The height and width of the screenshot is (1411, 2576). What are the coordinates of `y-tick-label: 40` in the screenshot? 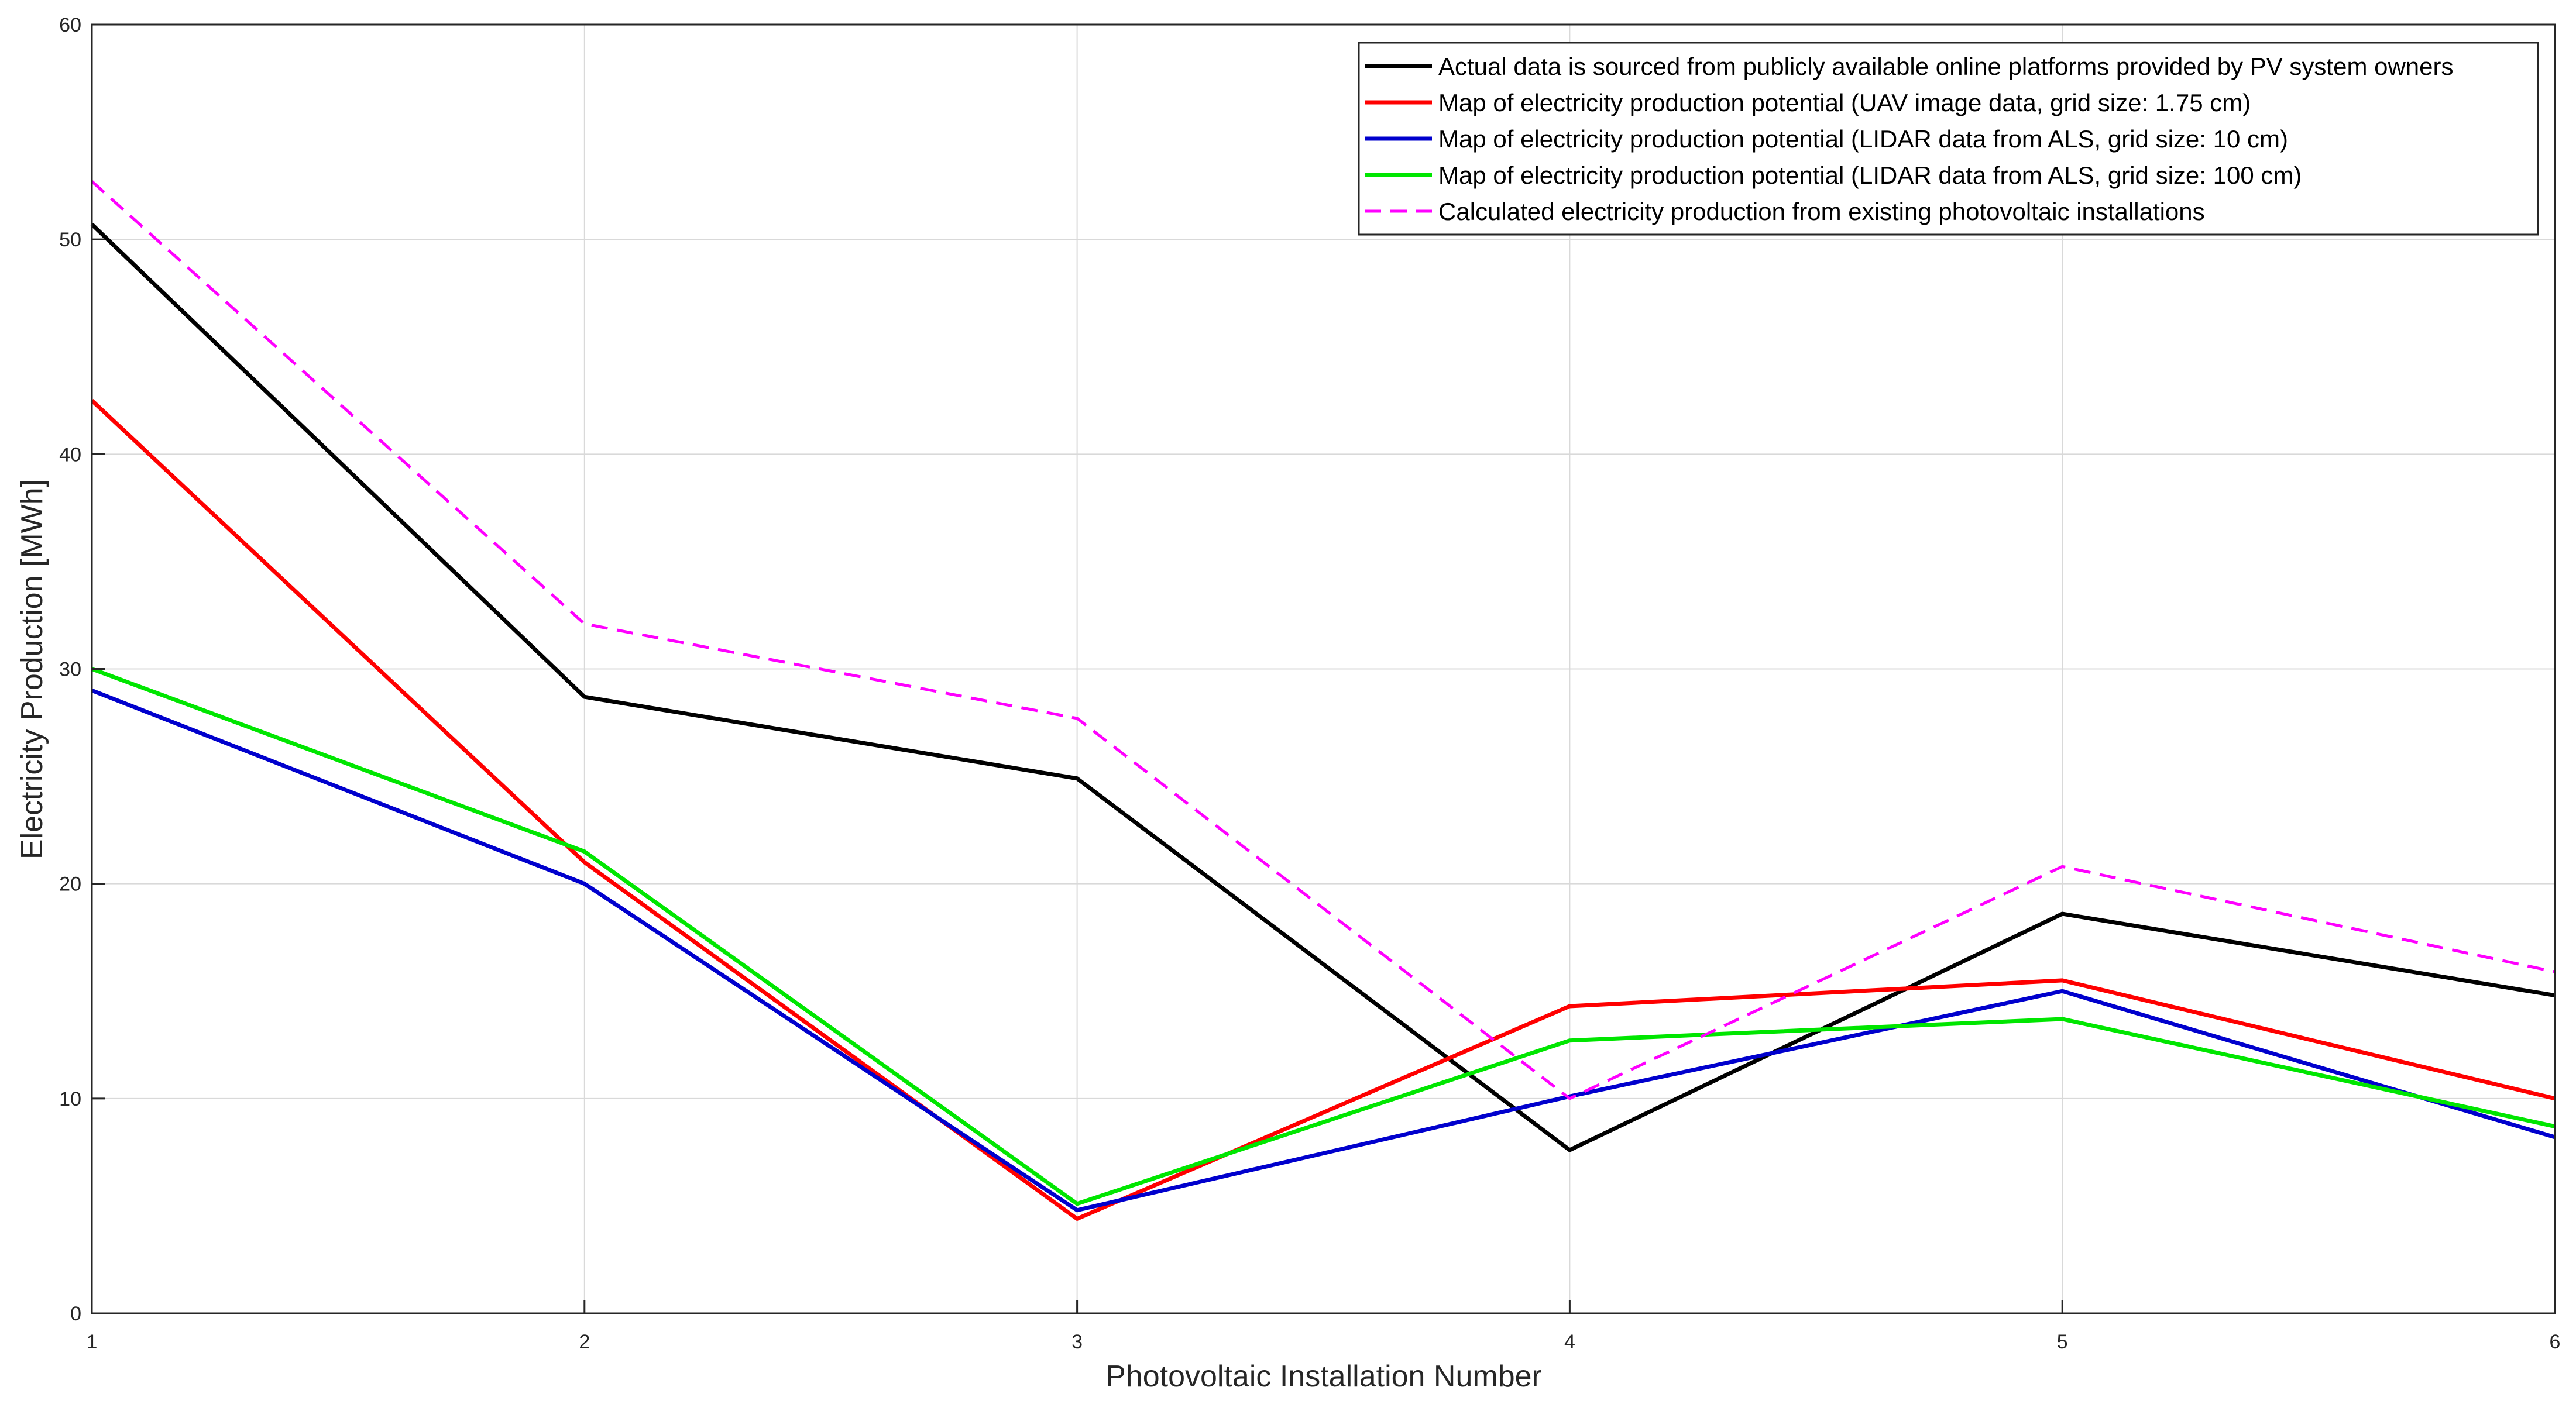 It's located at (70, 455).